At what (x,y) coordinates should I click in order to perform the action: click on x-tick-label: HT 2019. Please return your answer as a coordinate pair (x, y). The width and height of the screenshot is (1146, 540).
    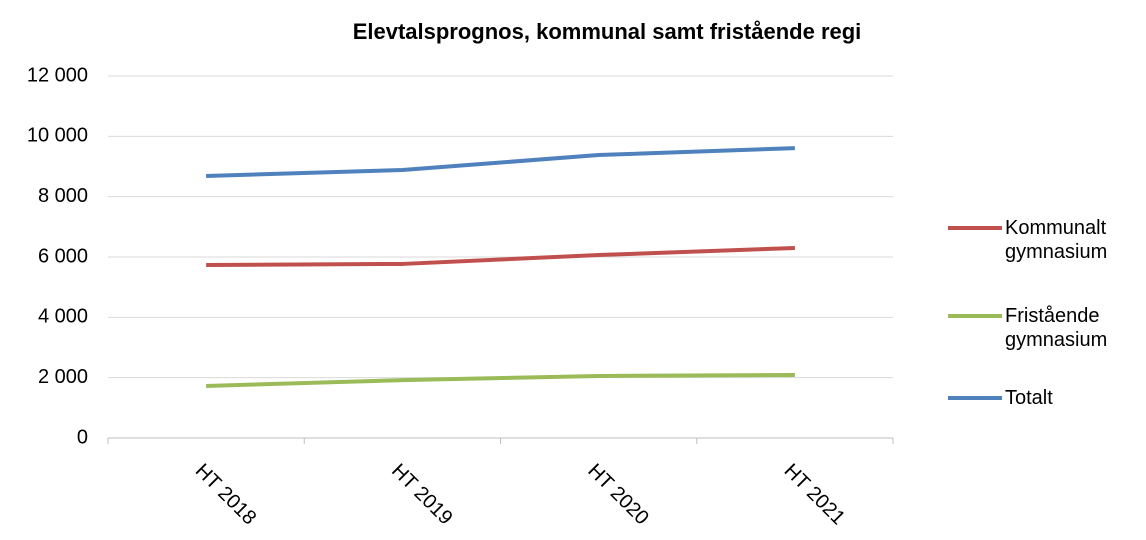
    Looking at the image, I should click on (422, 495).